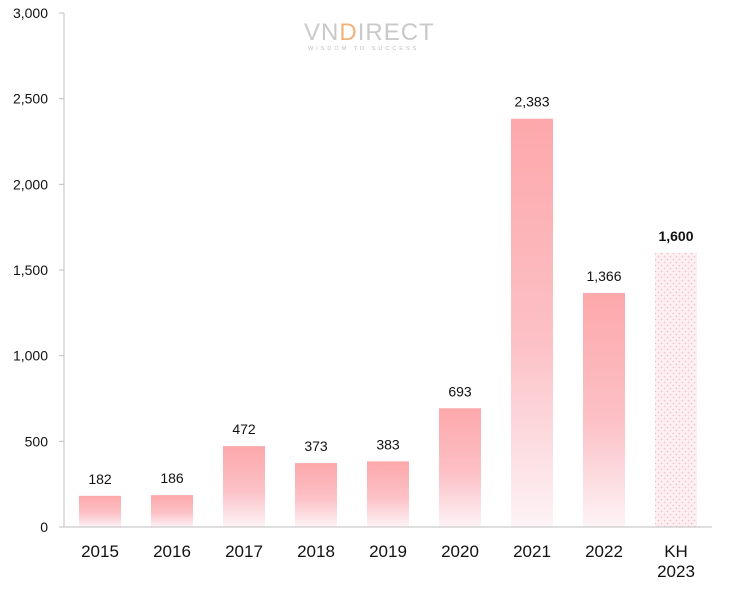  What do you see at coordinates (532, 551) in the screenshot?
I see `x-tick-label: 2021` at bounding box center [532, 551].